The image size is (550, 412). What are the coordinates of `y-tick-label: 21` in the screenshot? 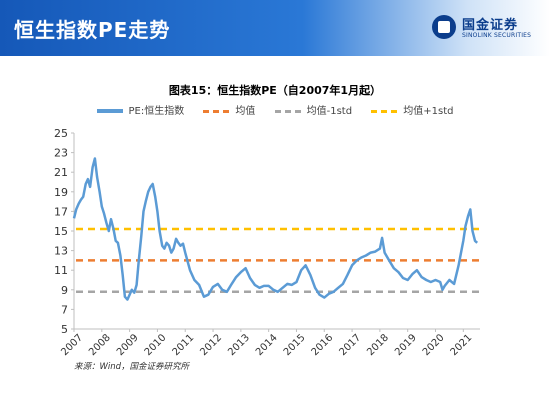 It's located at (61, 172).